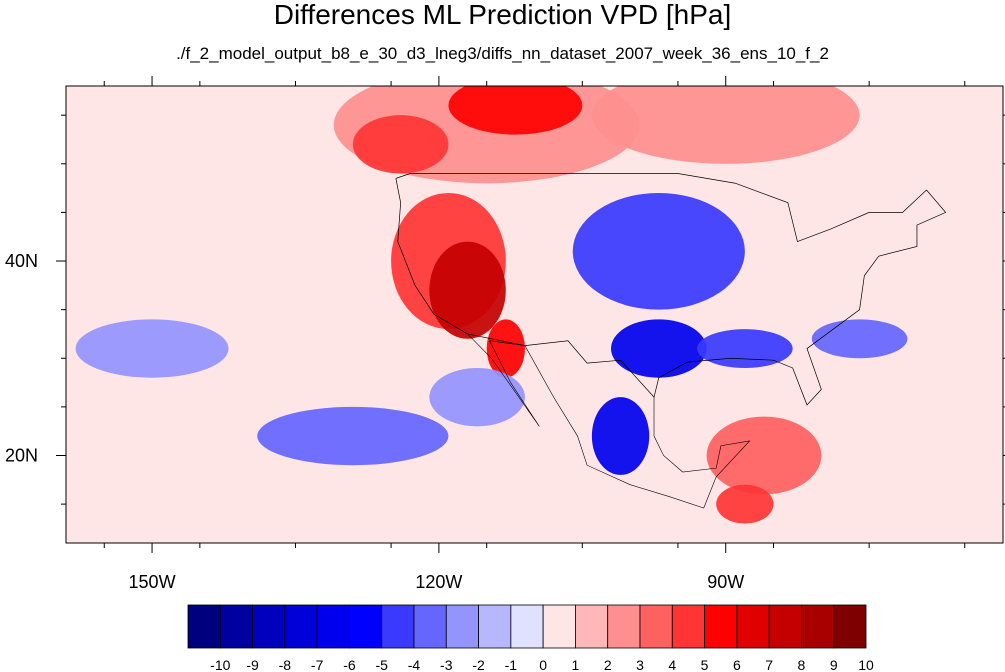  Describe the element at coordinates (252, 664) in the screenshot. I see `colorbar-label: -9` at that location.